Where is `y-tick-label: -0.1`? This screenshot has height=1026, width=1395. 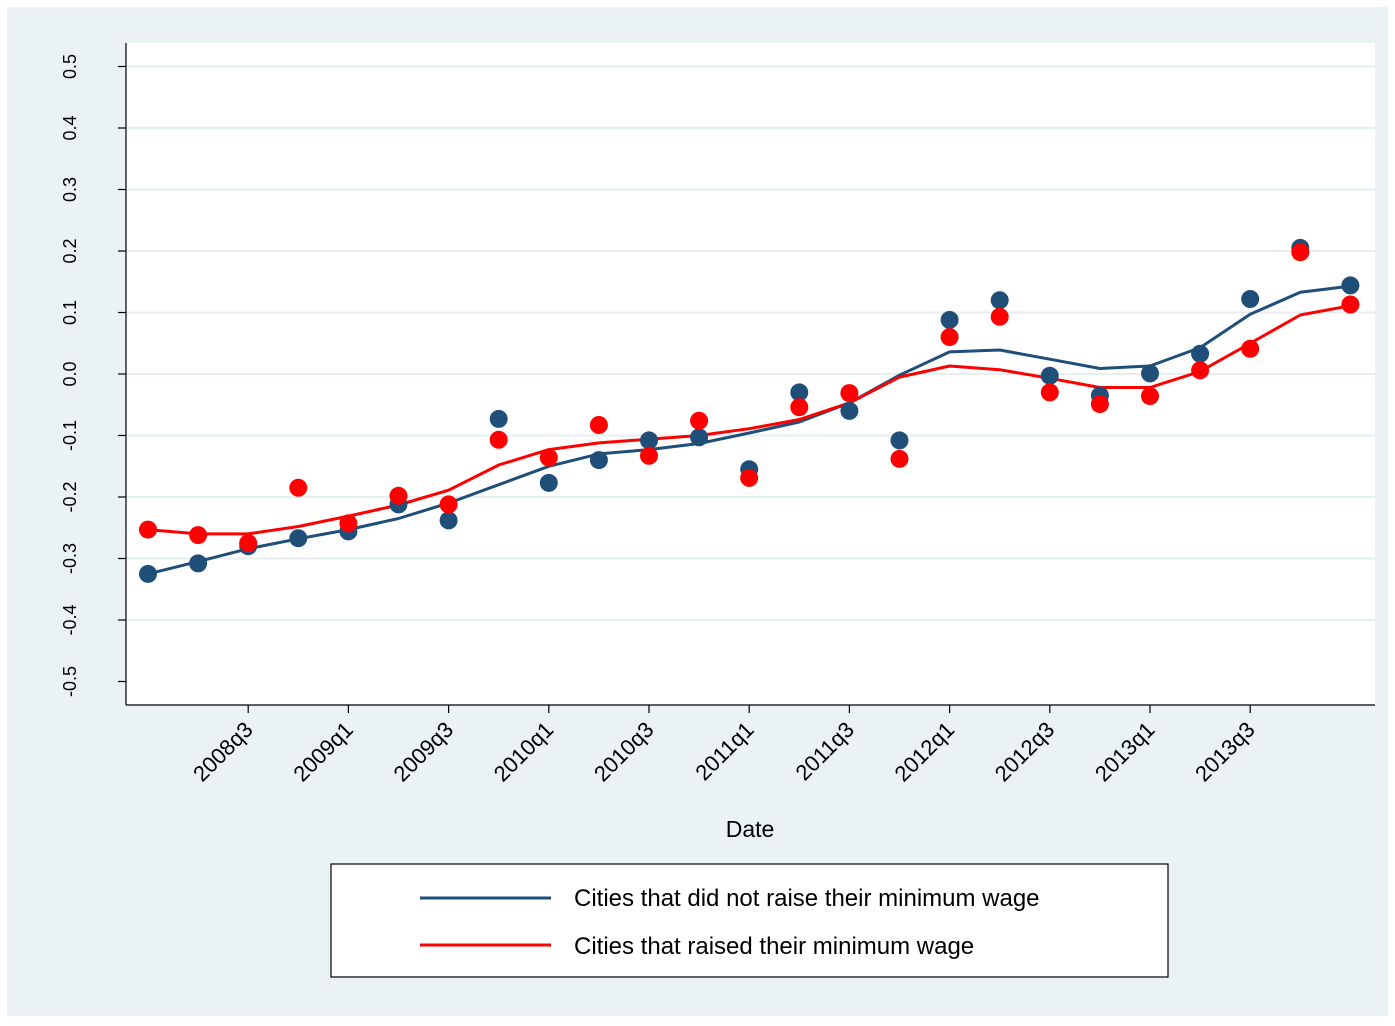 y-tick-label: -0.1 is located at coordinates (70, 435).